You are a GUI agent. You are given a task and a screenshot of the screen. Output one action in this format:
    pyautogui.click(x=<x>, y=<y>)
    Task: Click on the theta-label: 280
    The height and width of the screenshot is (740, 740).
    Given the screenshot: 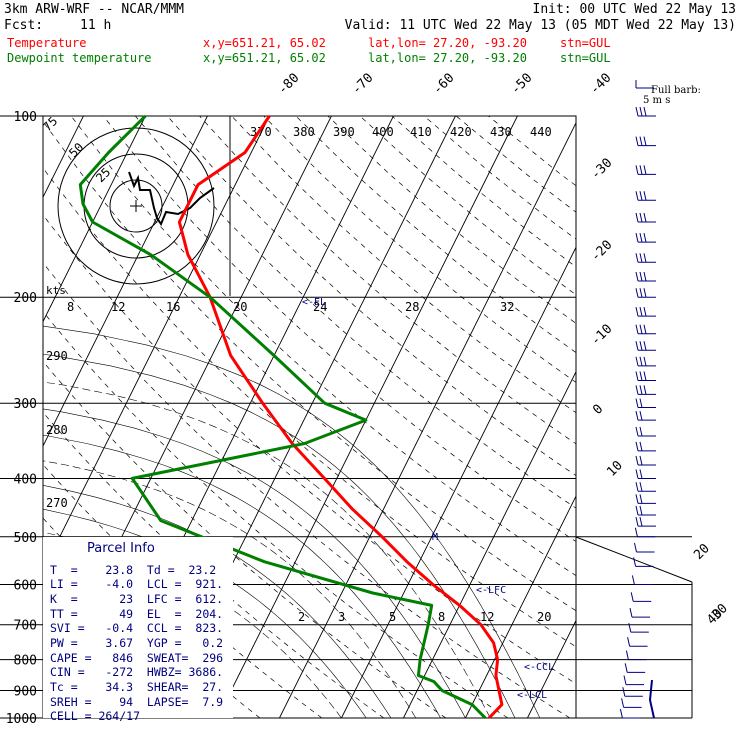 What is the action you would take?
    pyautogui.click(x=57, y=430)
    